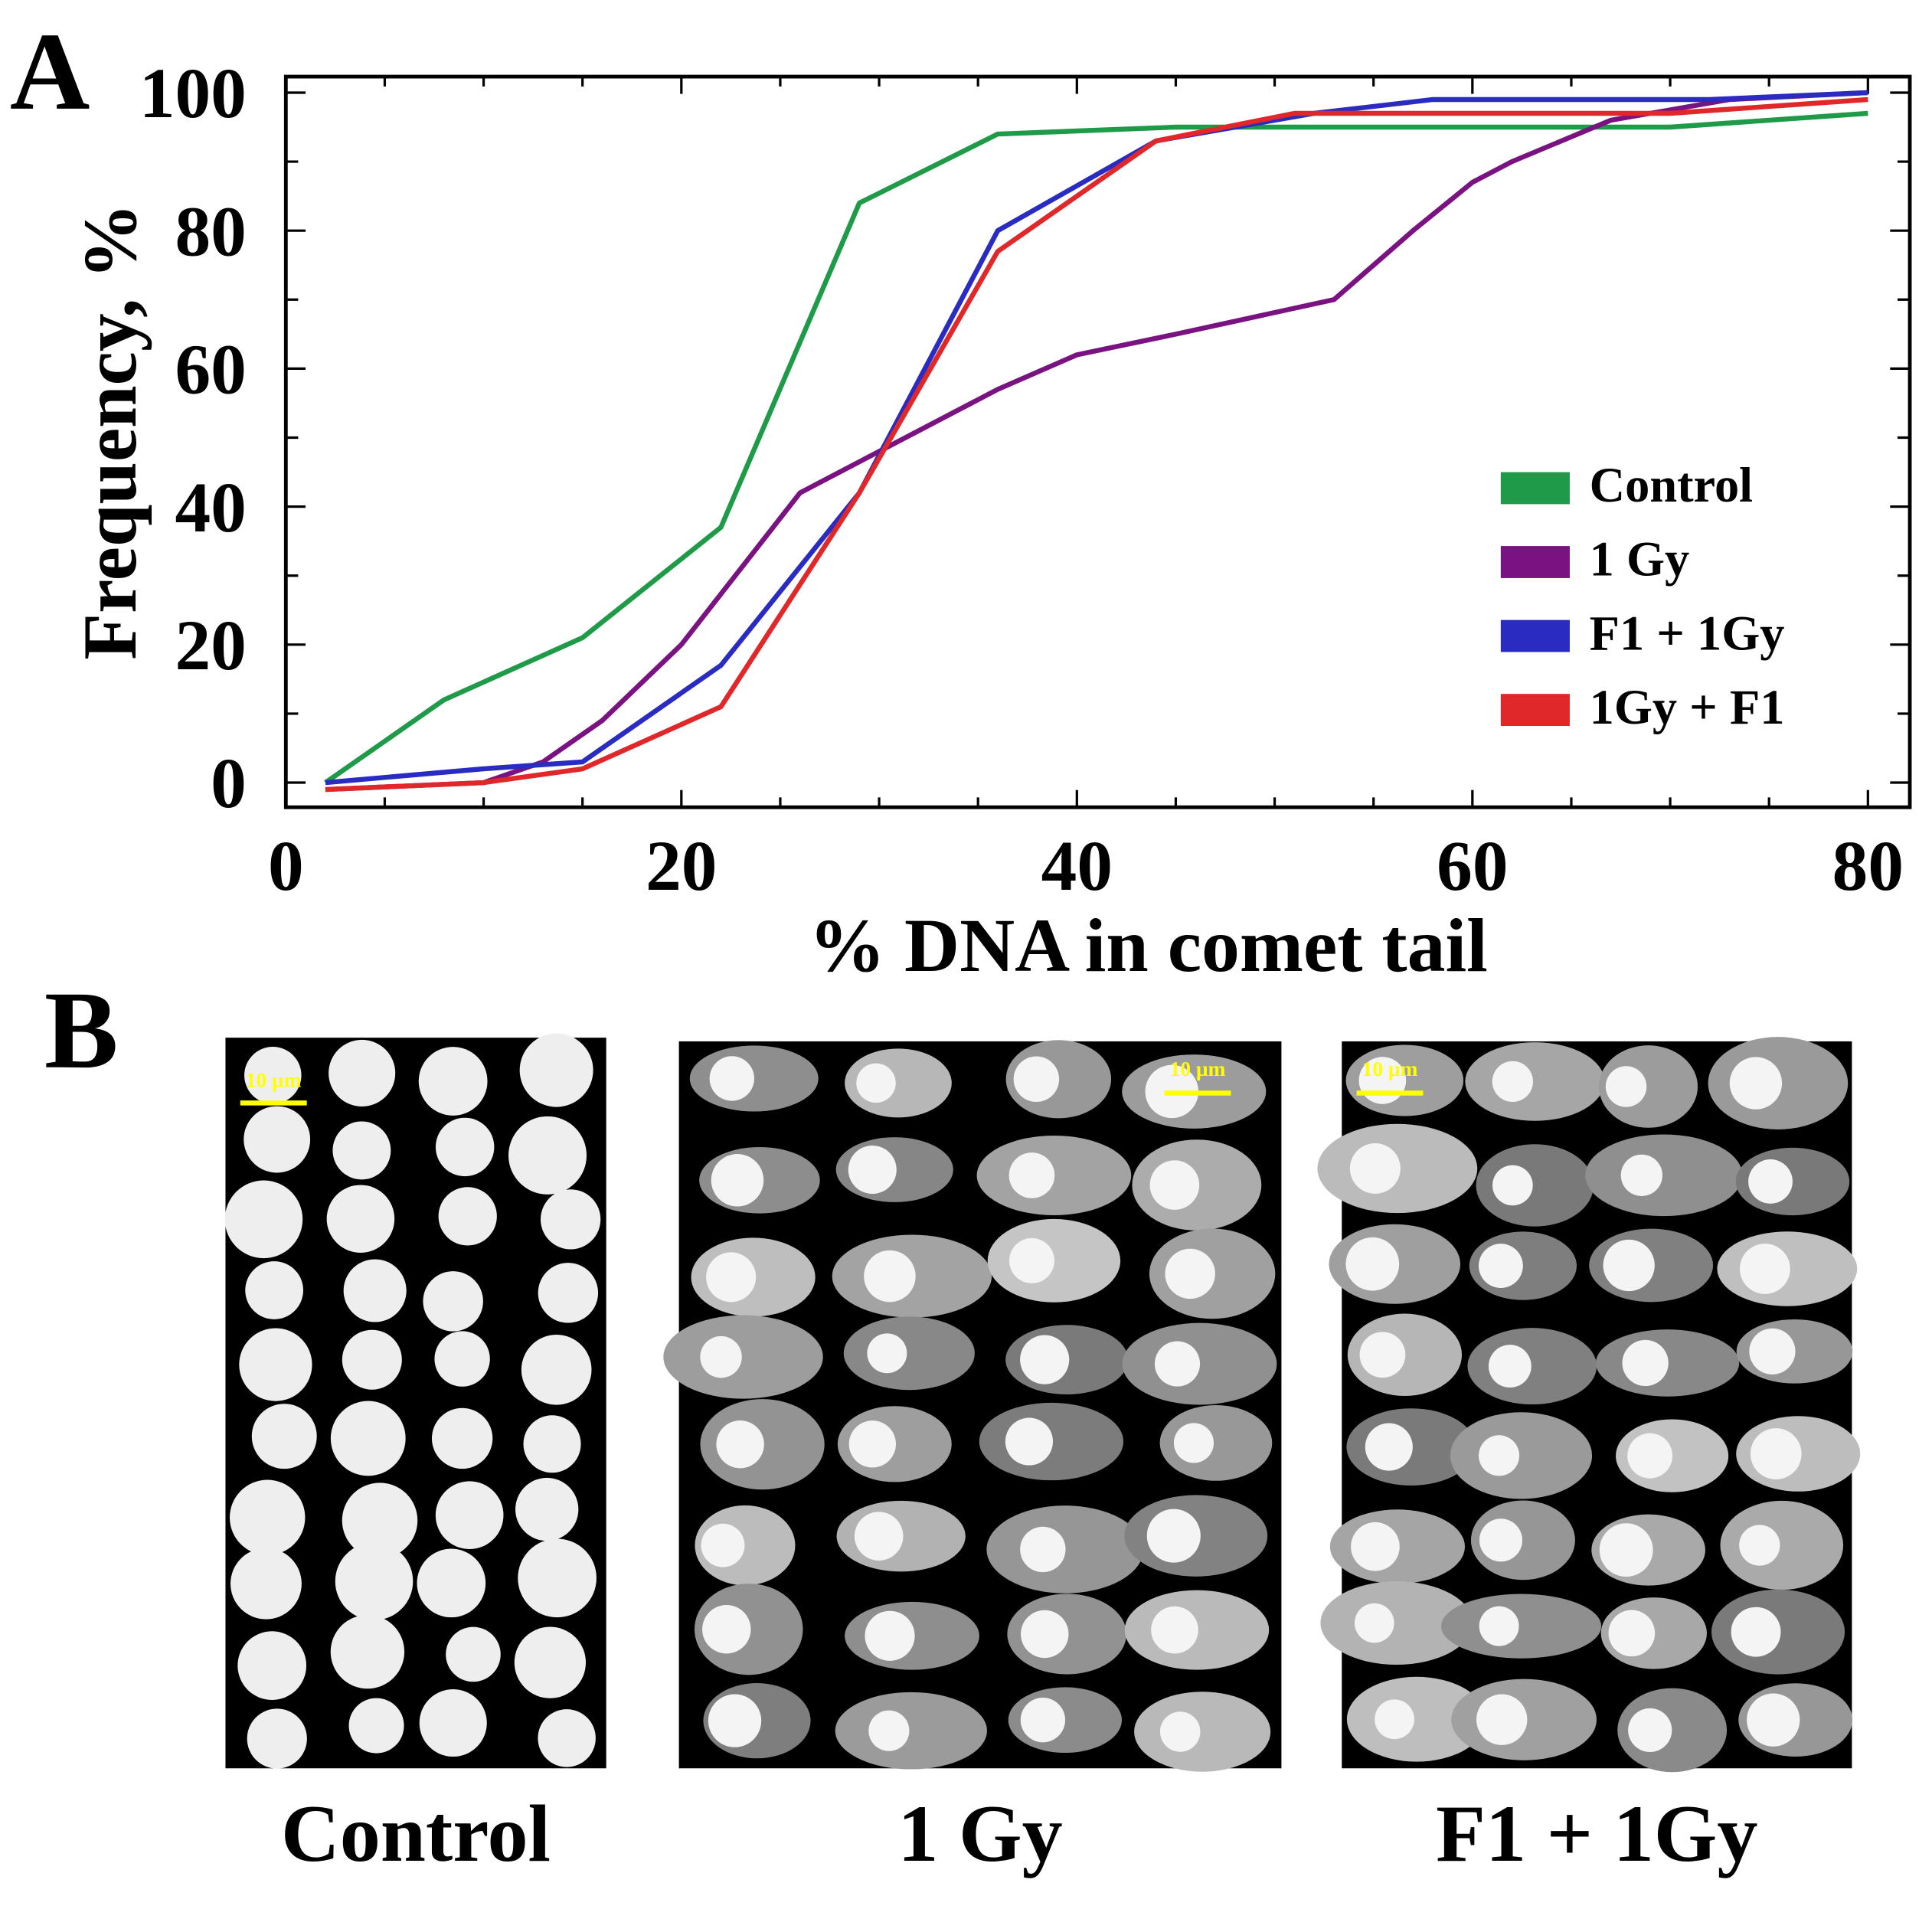 The height and width of the screenshot is (1909, 1932). Describe the element at coordinates (1640, 559) in the screenshot. I see `legend-label: 1 Gy` at that location.